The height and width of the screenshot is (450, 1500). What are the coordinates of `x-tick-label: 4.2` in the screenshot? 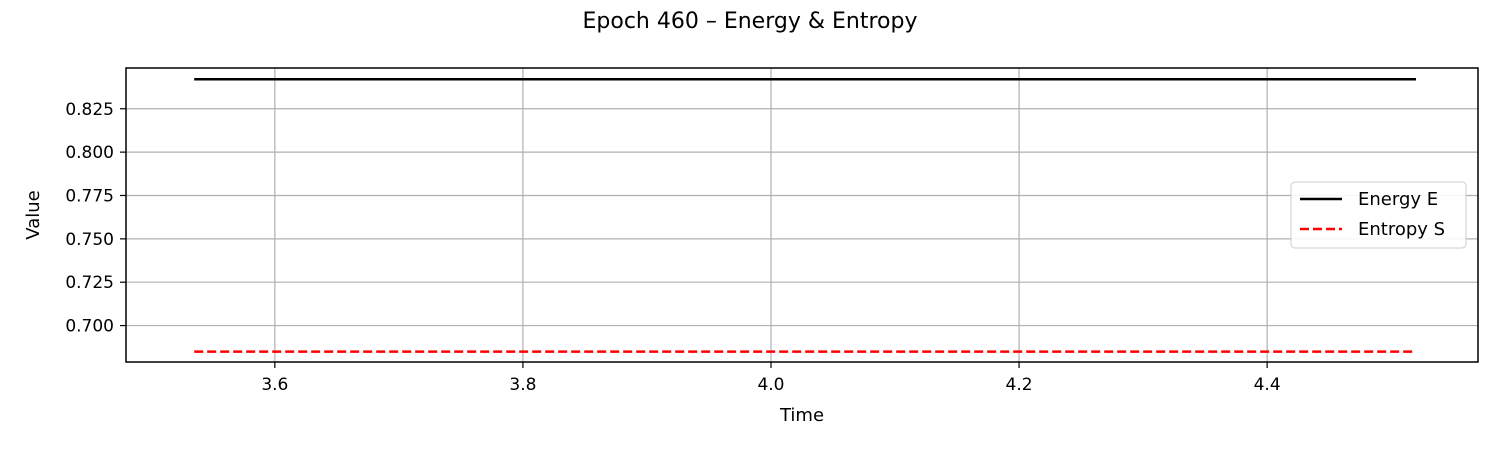 It's located at (1019, 385).